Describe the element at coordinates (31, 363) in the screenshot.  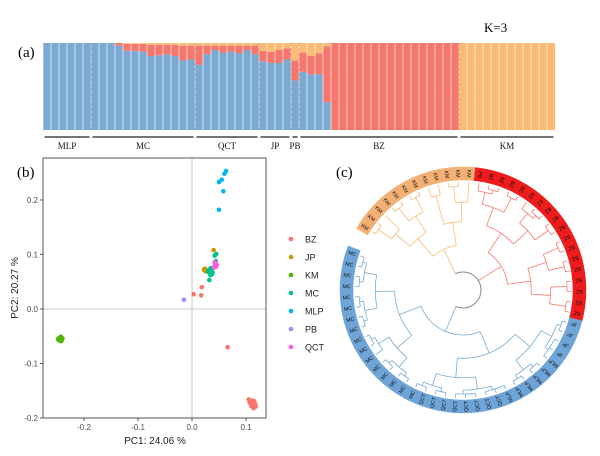
I see `y-tick-label: -0.1` at that location.